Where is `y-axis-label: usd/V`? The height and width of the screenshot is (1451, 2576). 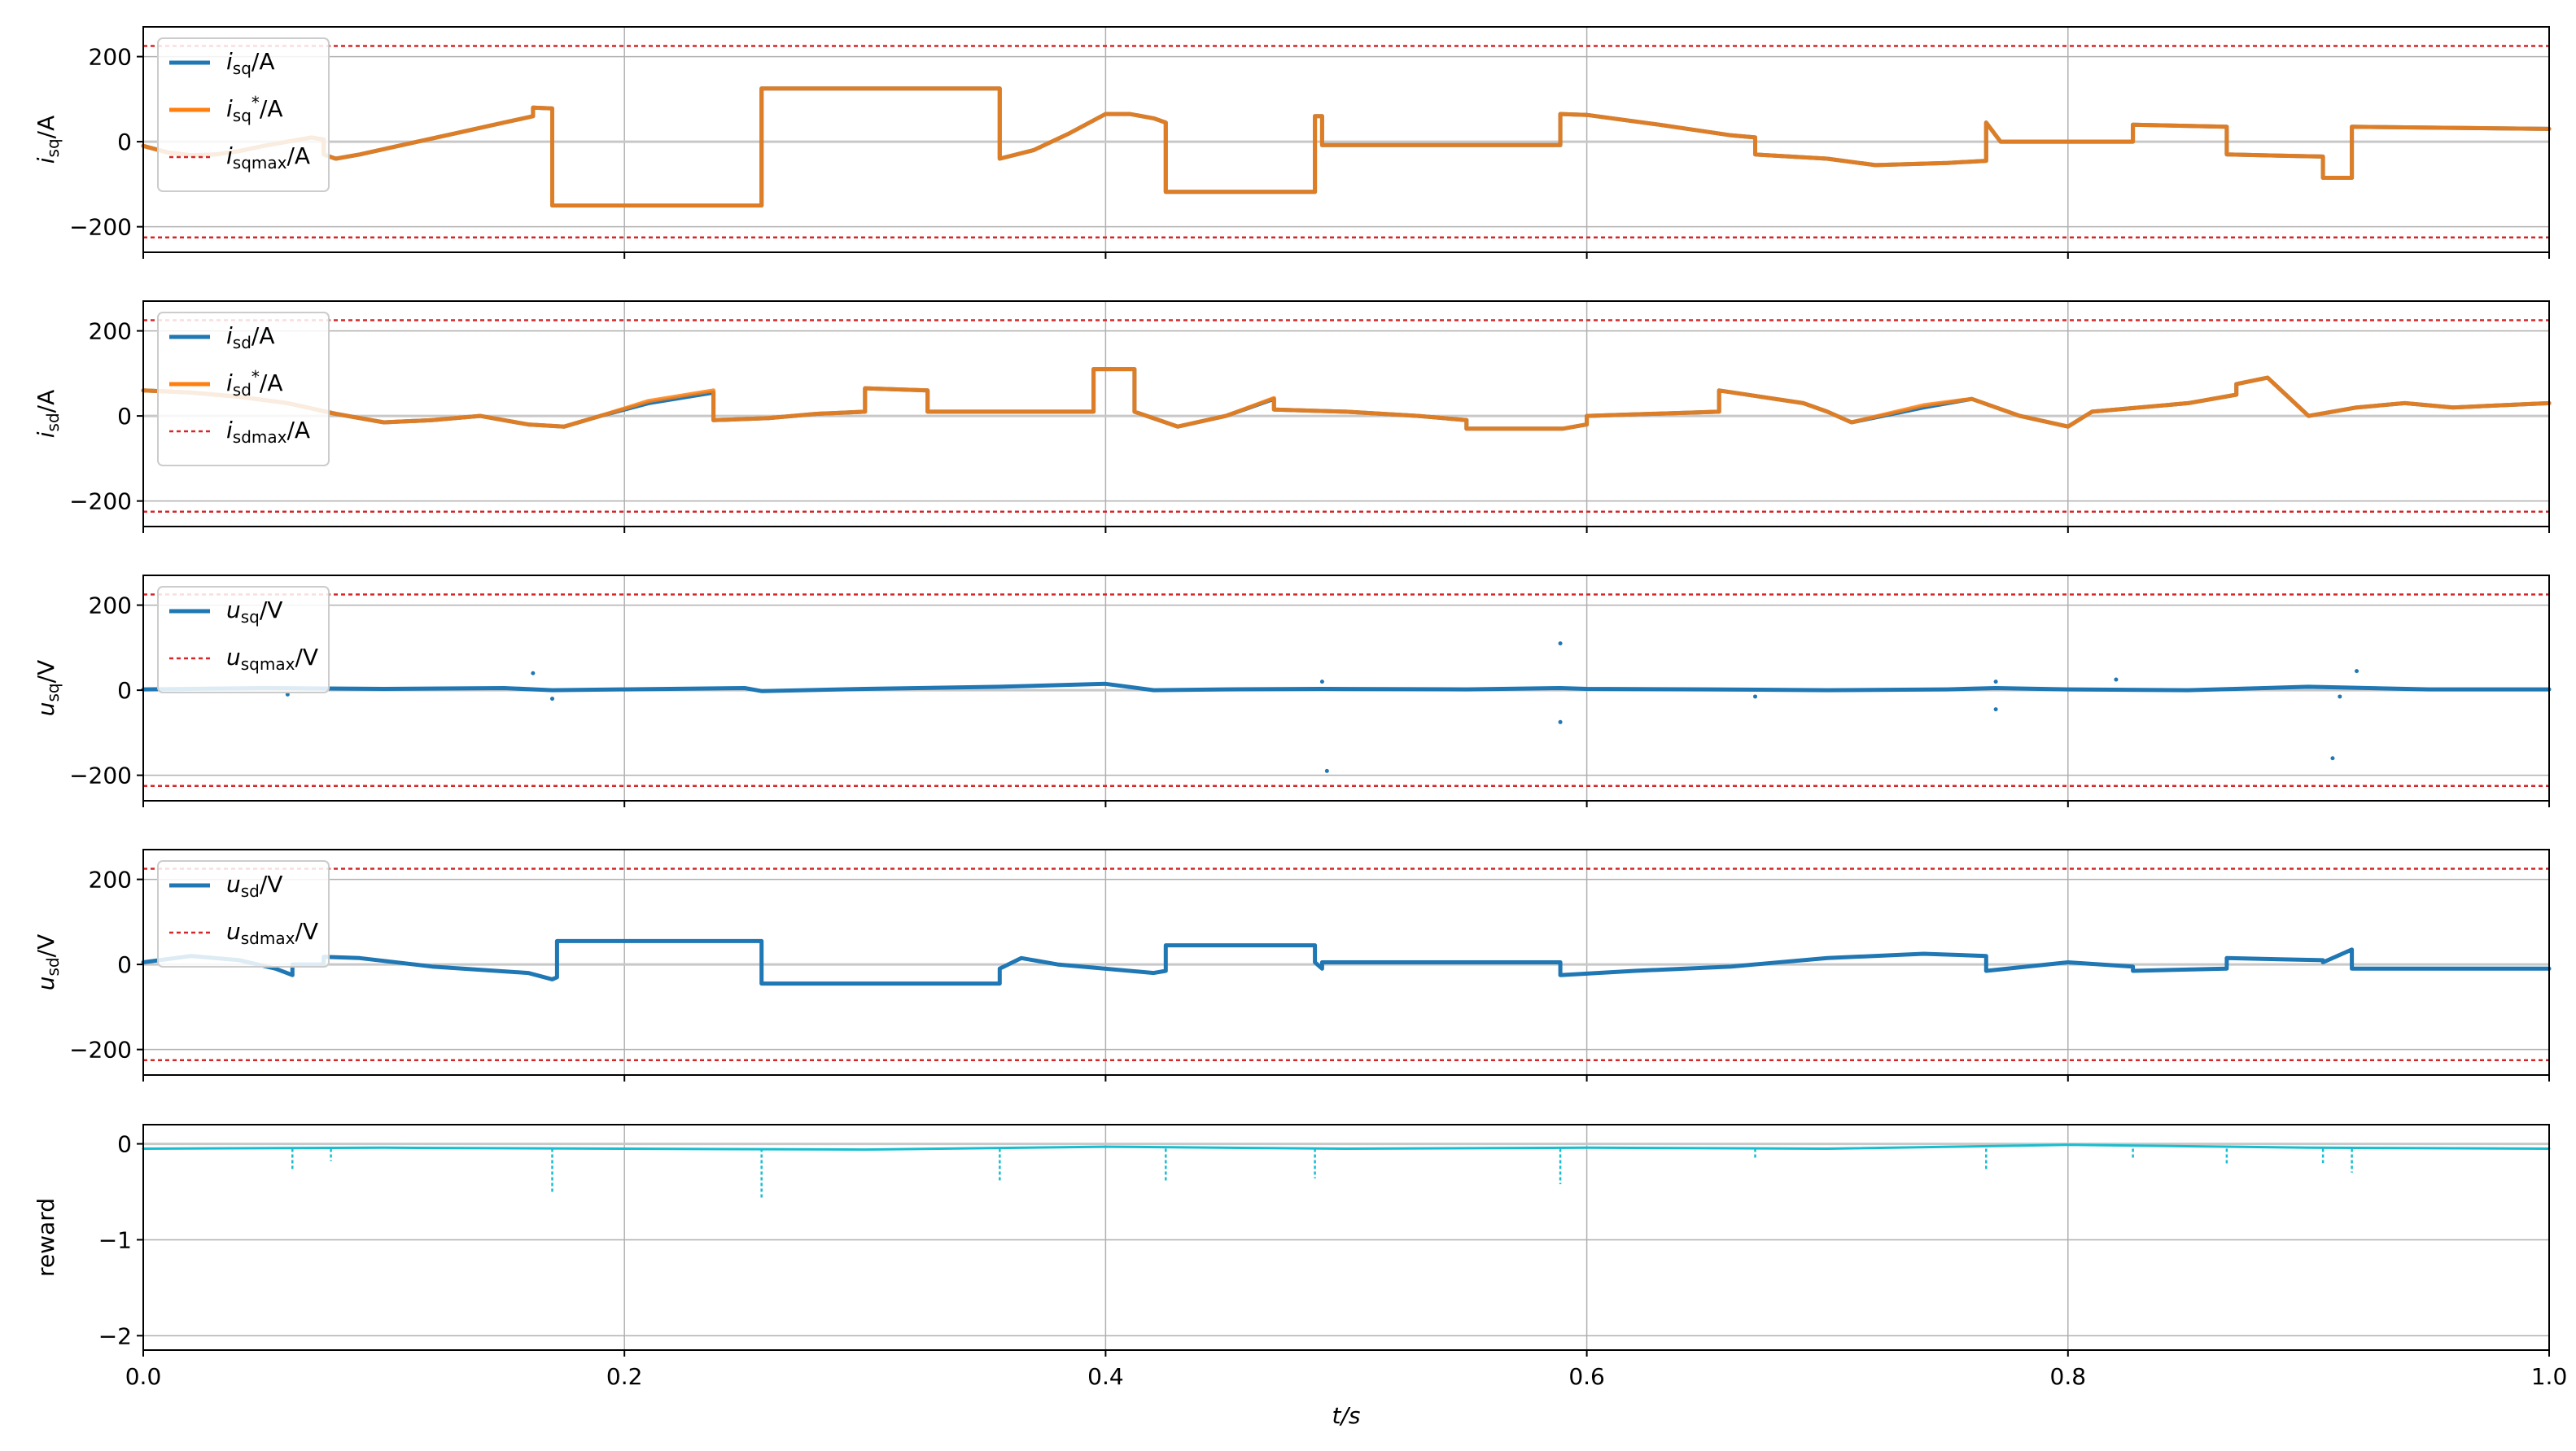 y-axis-label: usd/V is located at coordinates (48, 962).